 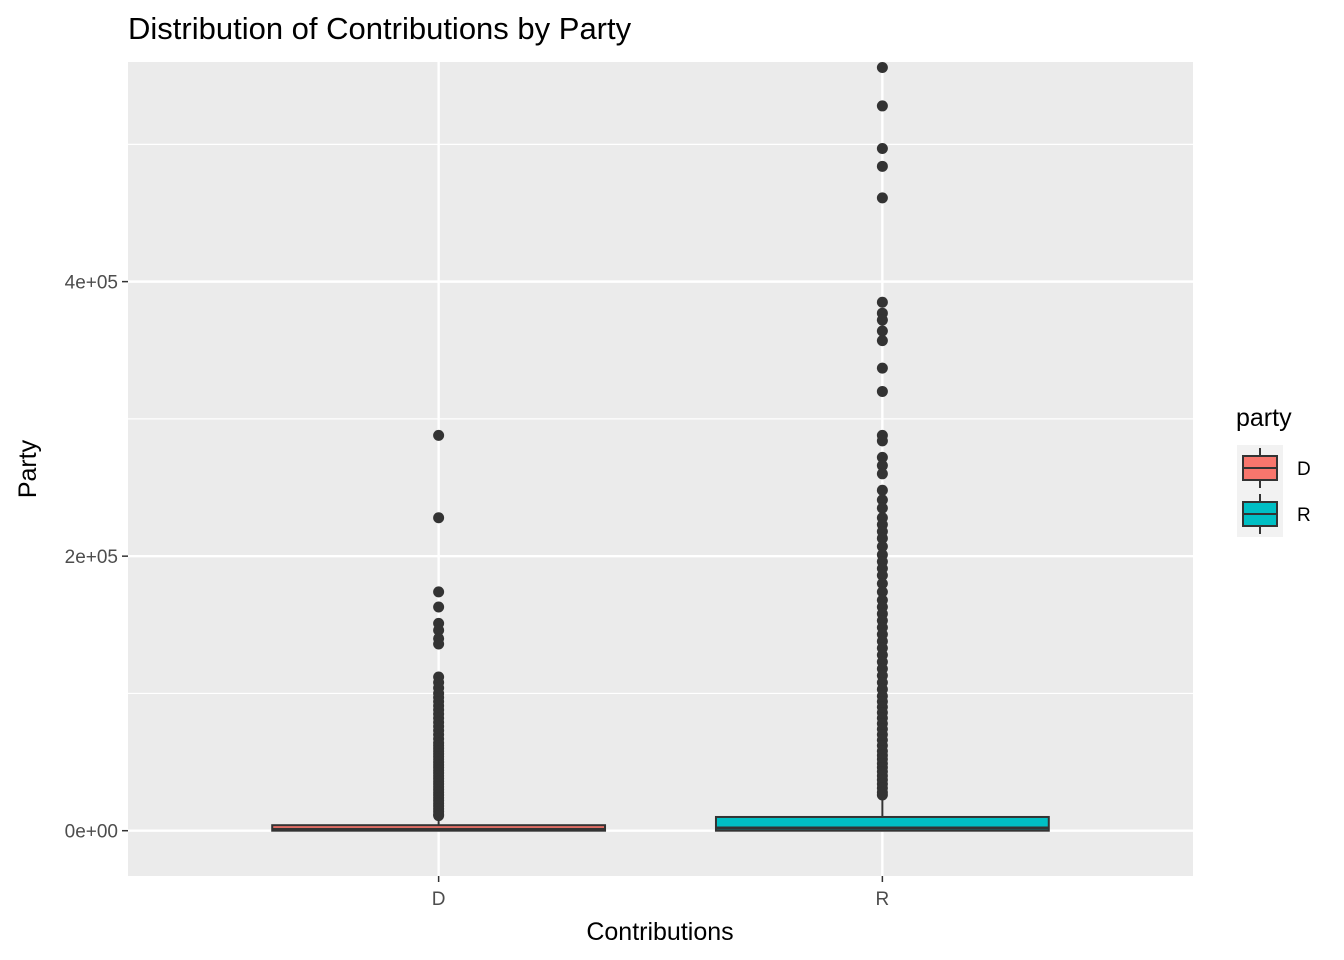 What do you see at coordinates (91, 283) in the screenshot?
I see `y-tick-label: 4e+05` at bounding box center [91, 283].